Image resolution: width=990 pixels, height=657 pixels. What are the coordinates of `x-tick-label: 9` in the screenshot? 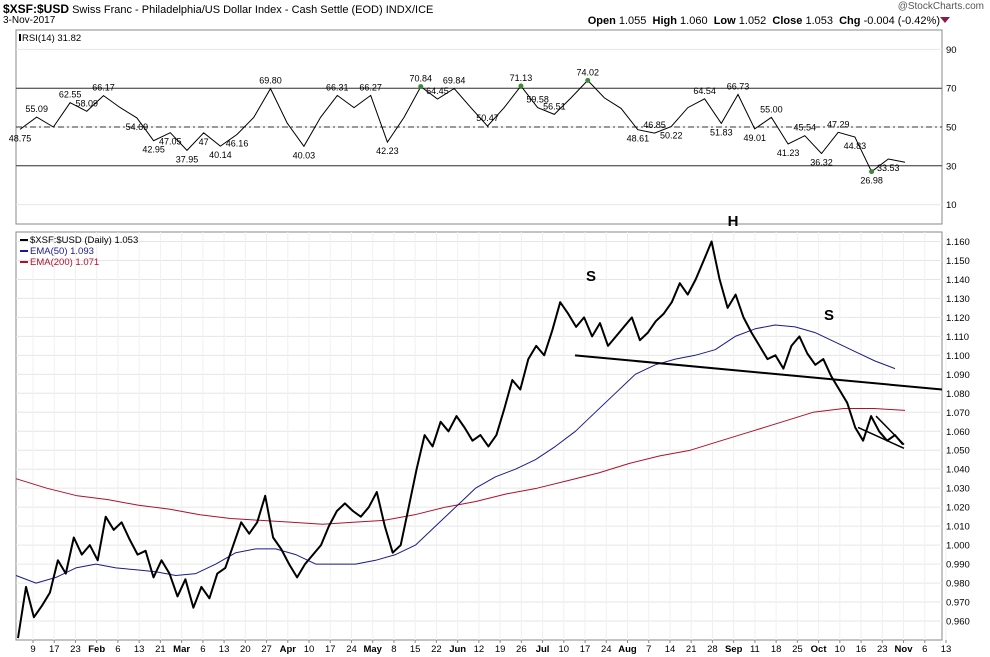 It's located at (32, 649).